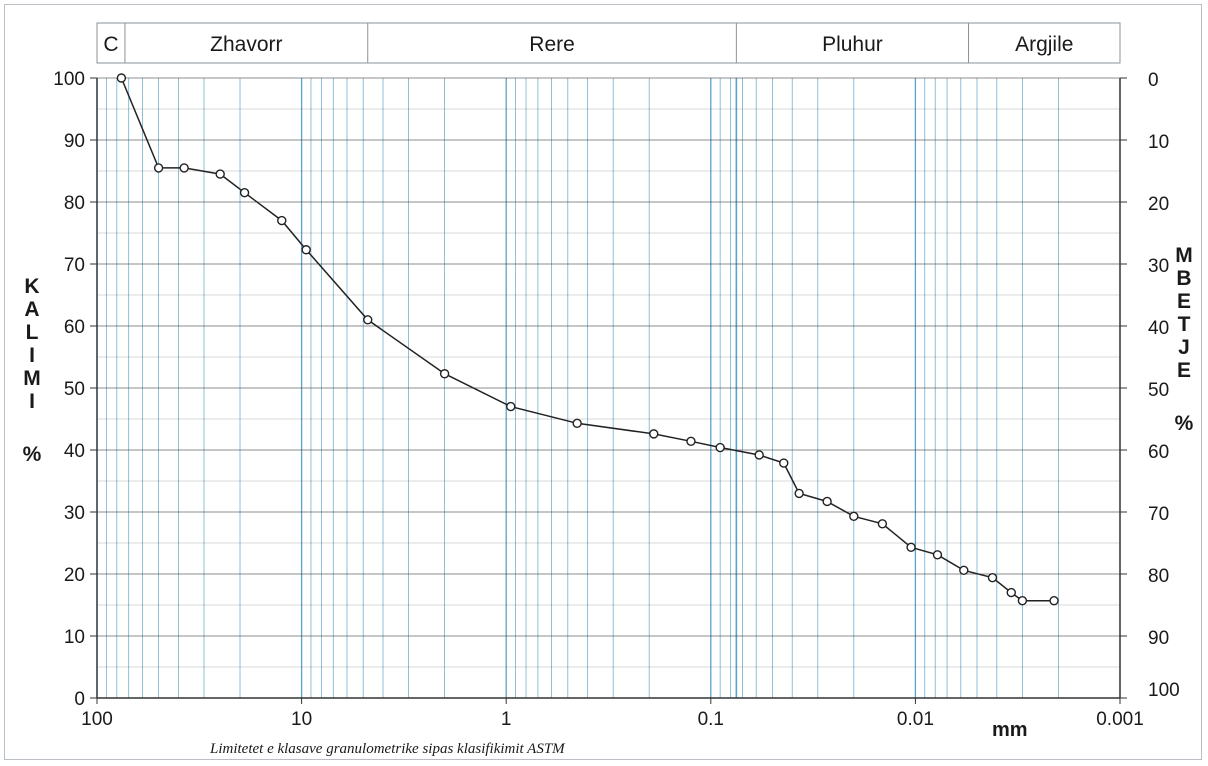 The image size is (1208, 766). Describe the element at coordinates (32, 309) in the screenshot. I see `axis-label-letter: A` at that location.